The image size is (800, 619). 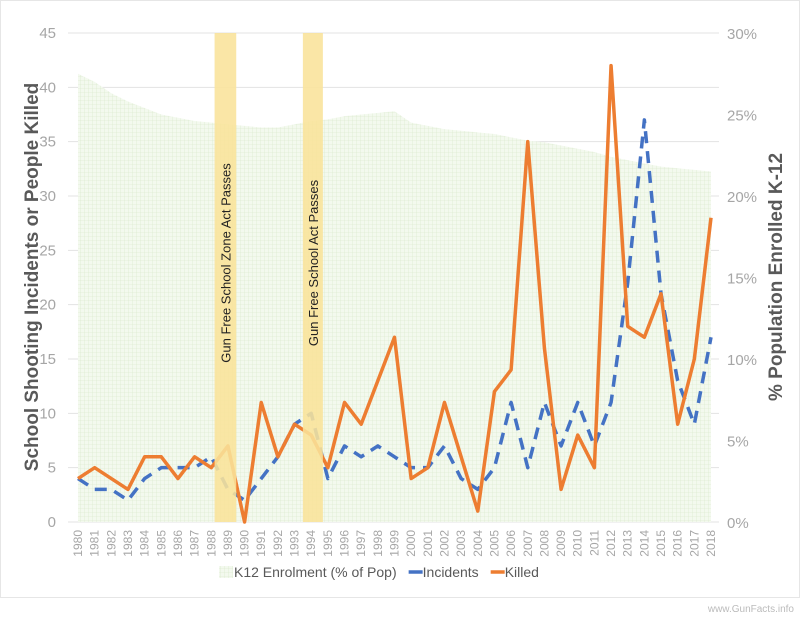 I want to click on x-tick-label: 2012, so click(x=611, y=543).